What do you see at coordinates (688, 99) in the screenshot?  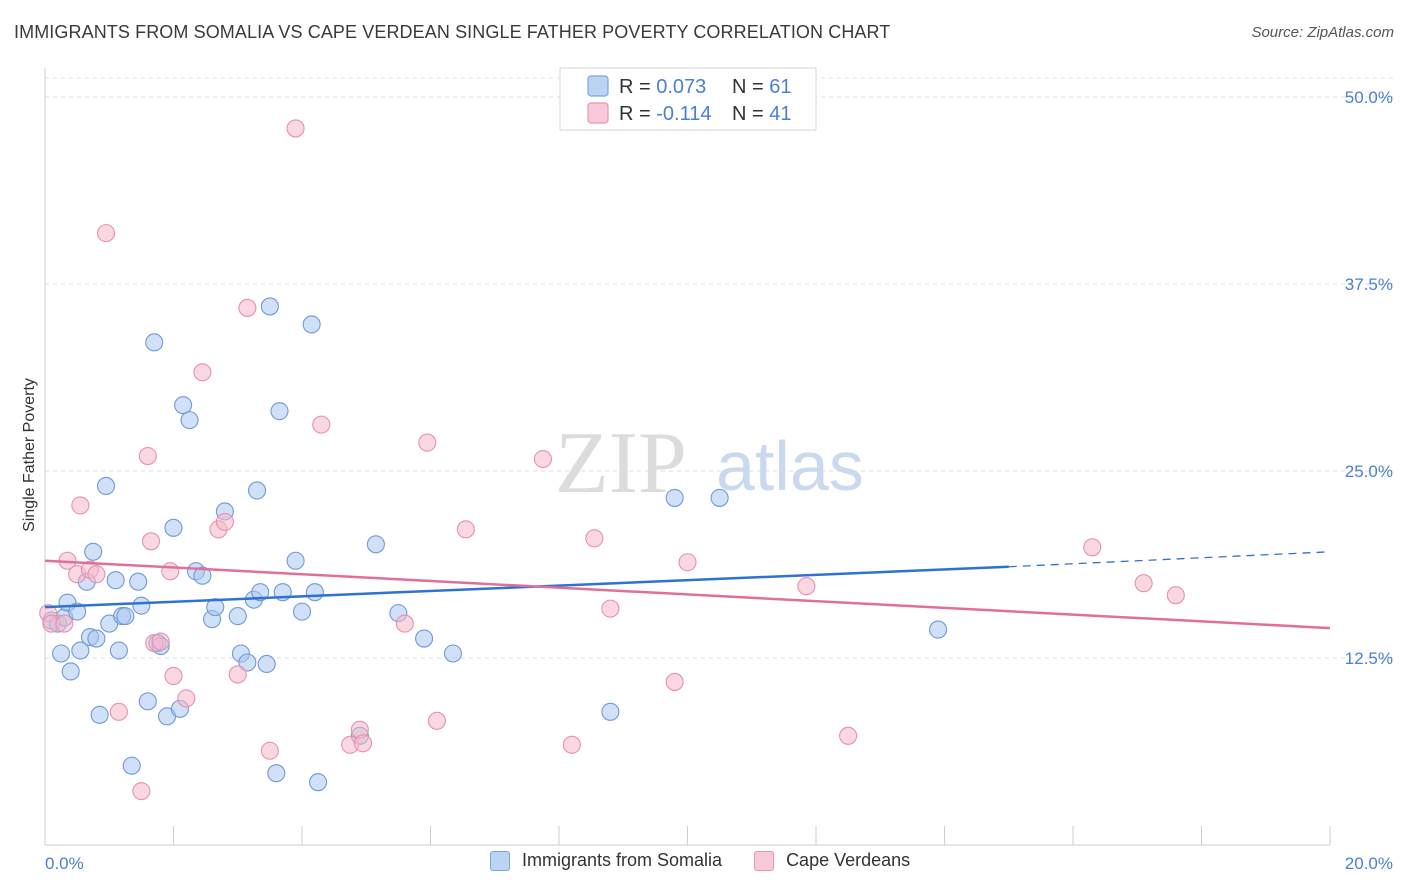 I see `top-legend: R = 0.073 N = 61 R = -0.114 N = 41` at bounding box center [688, 99].